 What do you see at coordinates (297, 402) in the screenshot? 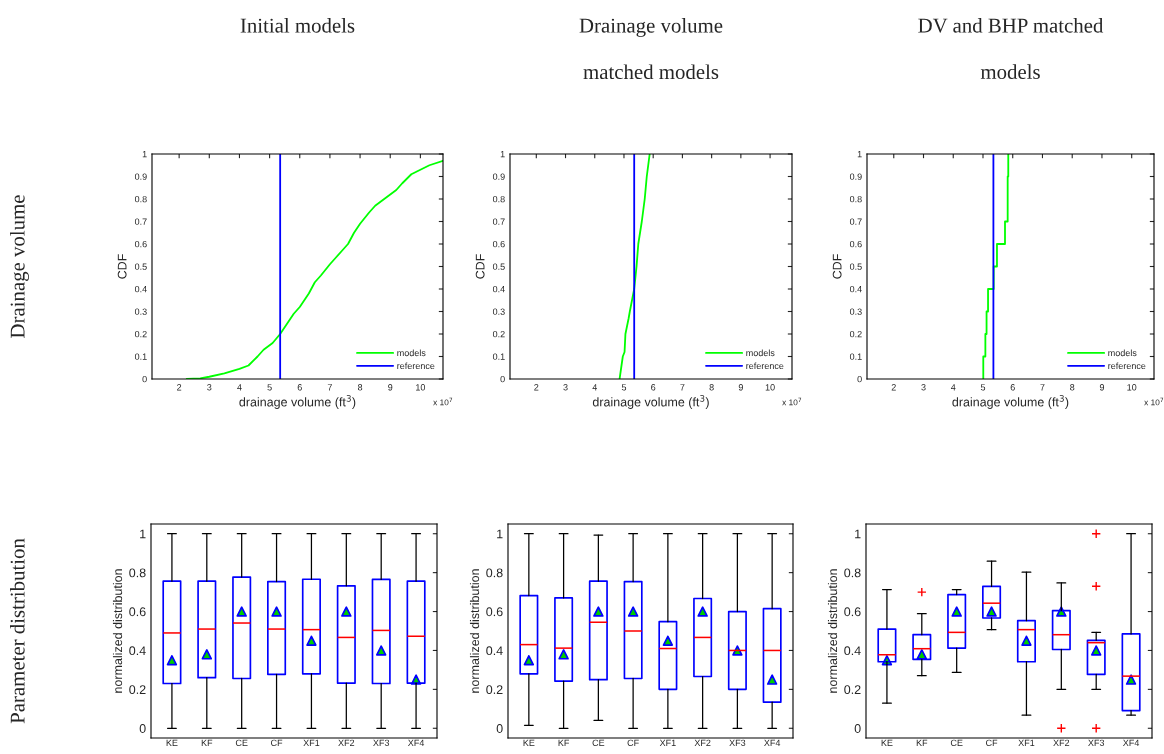
I see `x-axis-title: drainage volume (ft$^{3}$)` at bounding box center [297, 402].